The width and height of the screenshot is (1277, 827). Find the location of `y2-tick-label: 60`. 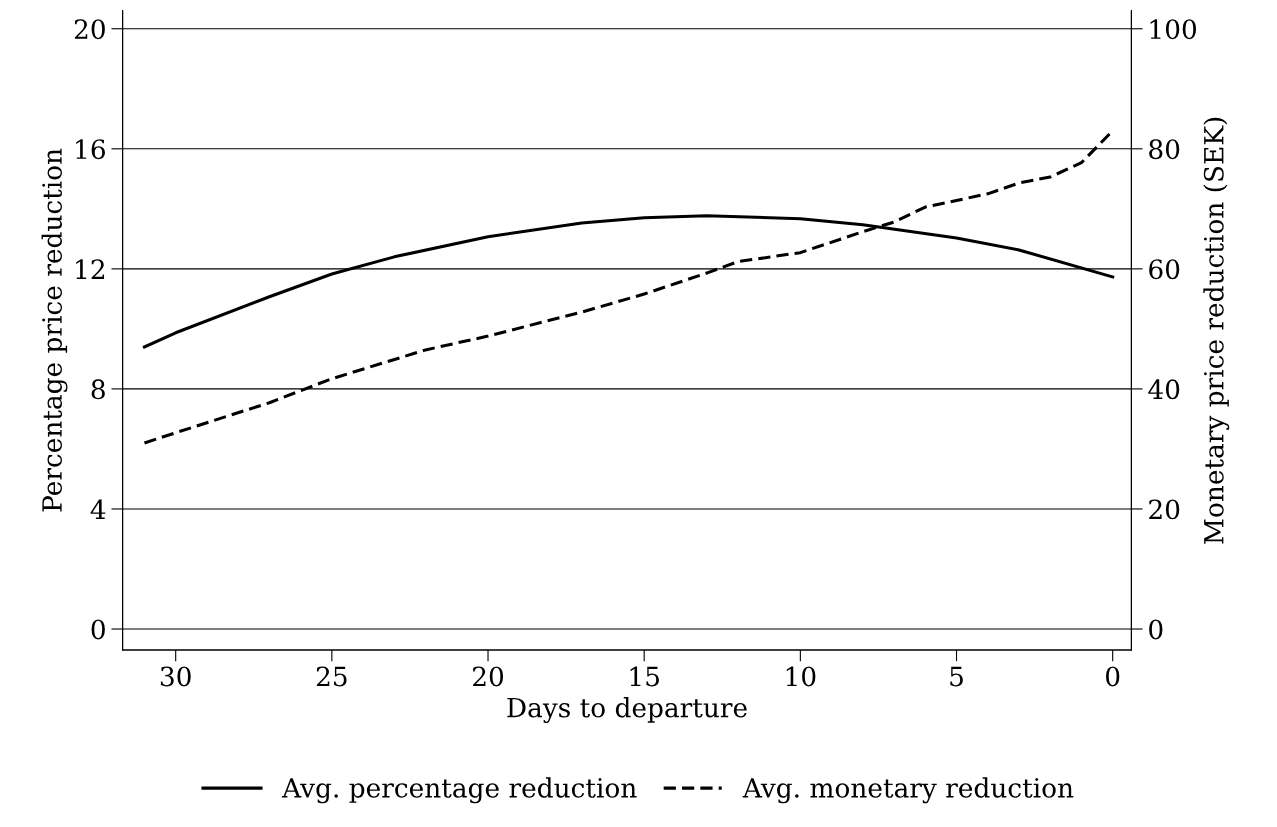

y2-tick-label: 60 is located at coordinates (1164, 269).